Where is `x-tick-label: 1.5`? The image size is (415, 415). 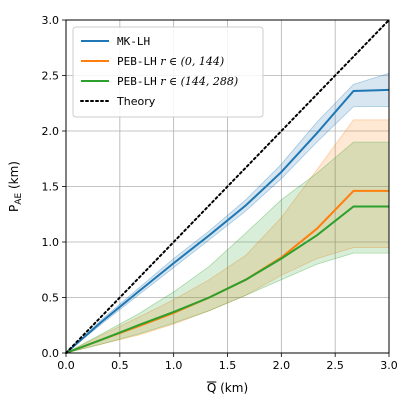 x-tick-label: 1.5 is located at coordinates (228, 365).